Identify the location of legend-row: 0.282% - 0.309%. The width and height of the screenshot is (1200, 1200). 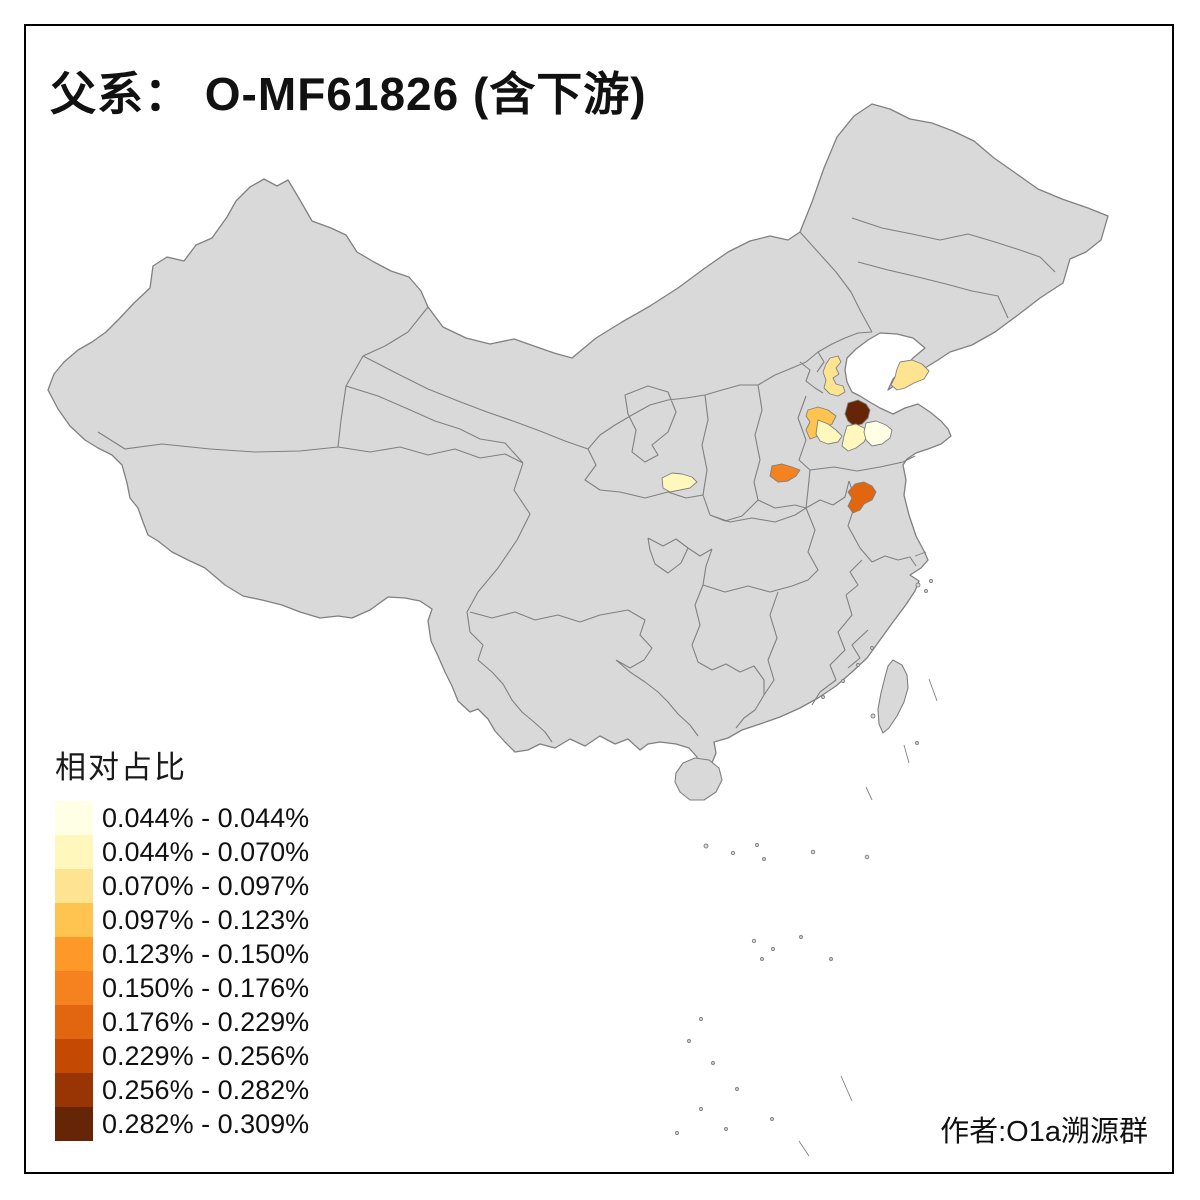
(182, 1124).